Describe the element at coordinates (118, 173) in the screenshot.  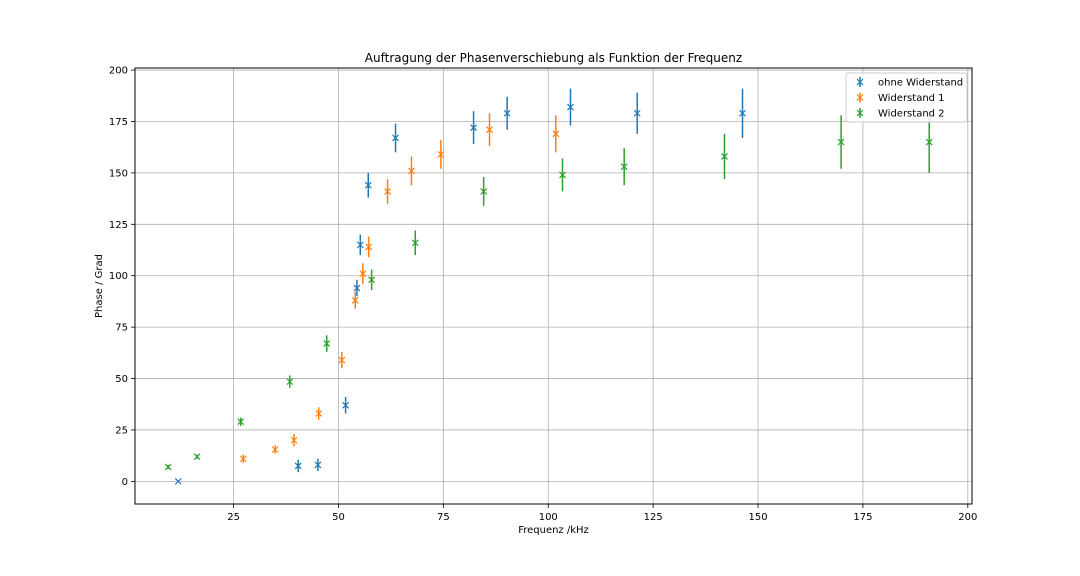
I see `y-tick-label: 150` at that location.